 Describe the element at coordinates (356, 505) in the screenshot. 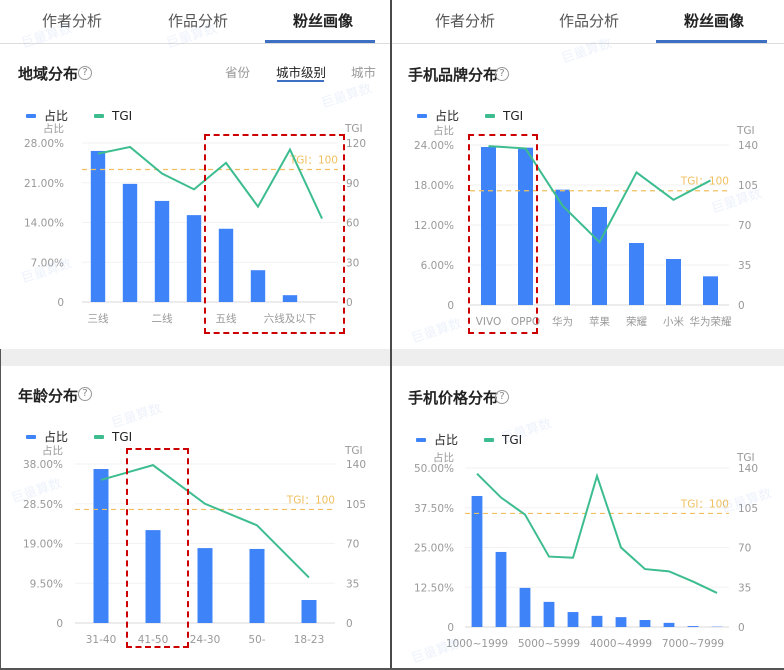

I see `right-tick-label: 105` at that location.